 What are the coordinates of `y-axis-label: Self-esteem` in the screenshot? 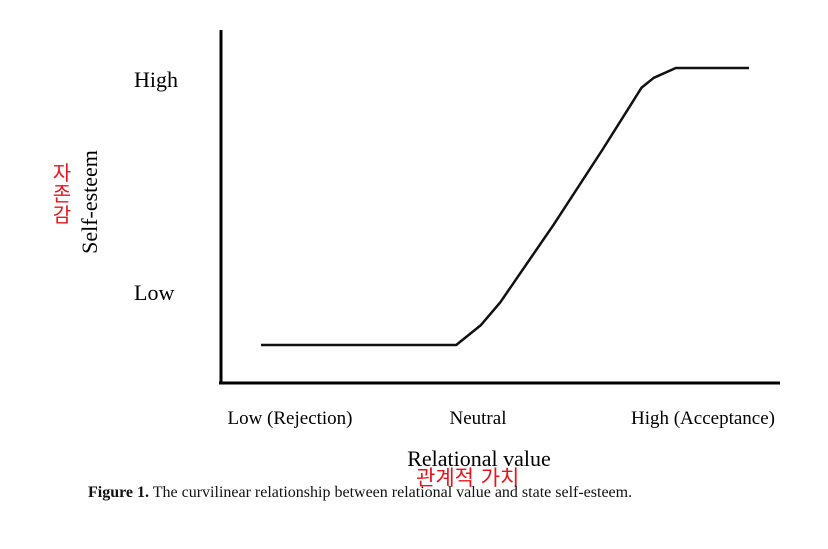 It's located at (89, 202).